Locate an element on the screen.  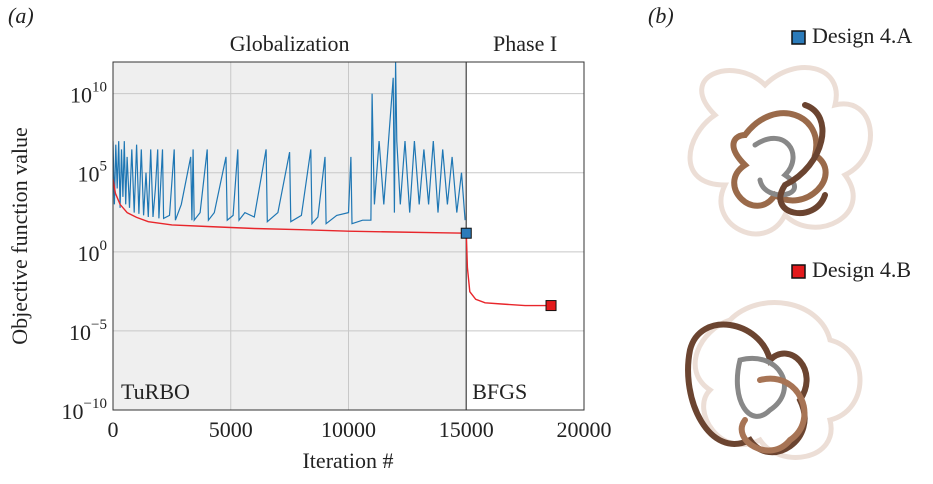
panel-label: (b) is located at coordinates (661, 15).